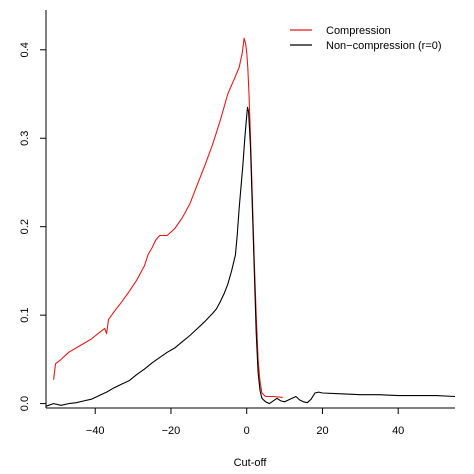 The image size is (474, 474). Describe the element at coordinates (398, 431) in the screenshot. I see `x-tick-label: 40` at that location.